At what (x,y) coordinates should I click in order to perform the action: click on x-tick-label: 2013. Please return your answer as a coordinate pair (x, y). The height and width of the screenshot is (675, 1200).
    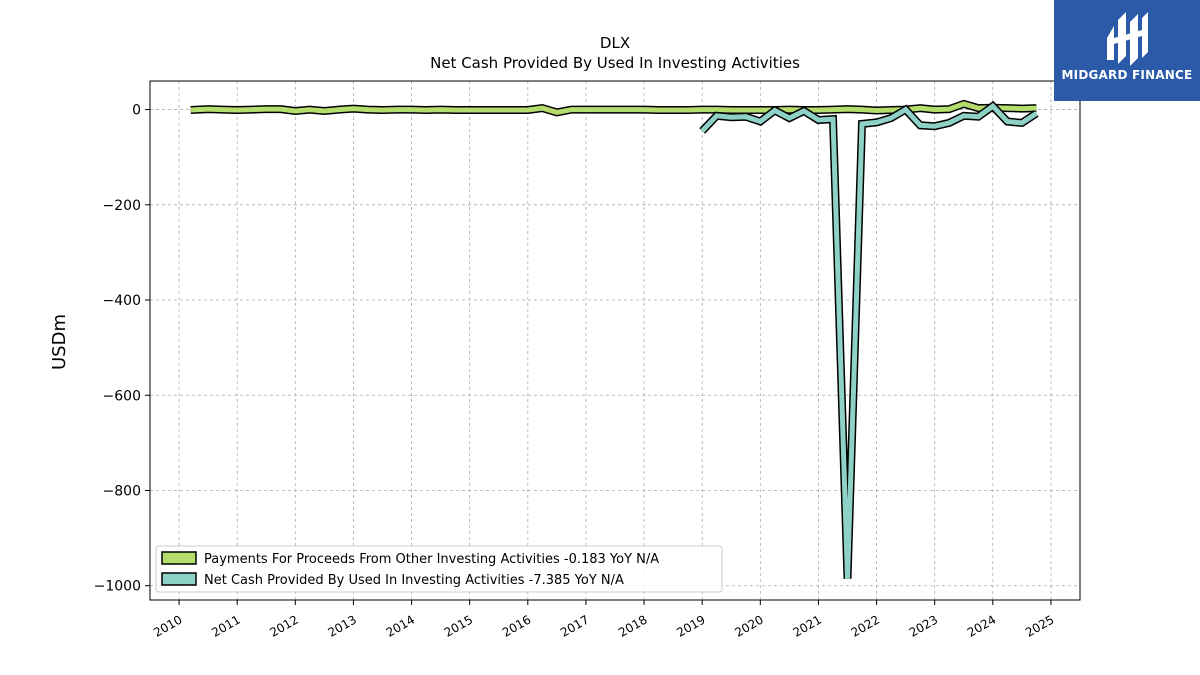
    Looking at the image, I should click on (341, 625).